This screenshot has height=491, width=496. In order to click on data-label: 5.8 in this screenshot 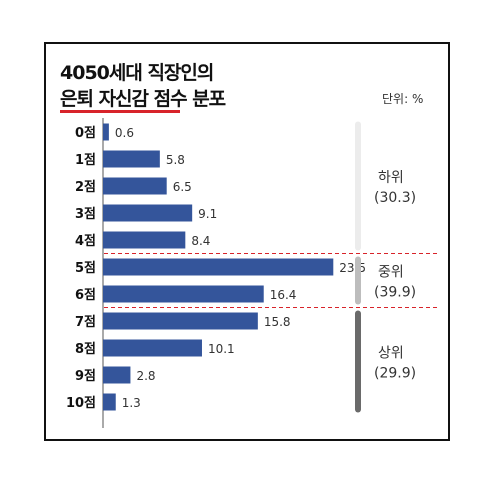, I will do `click(175, 160)`.